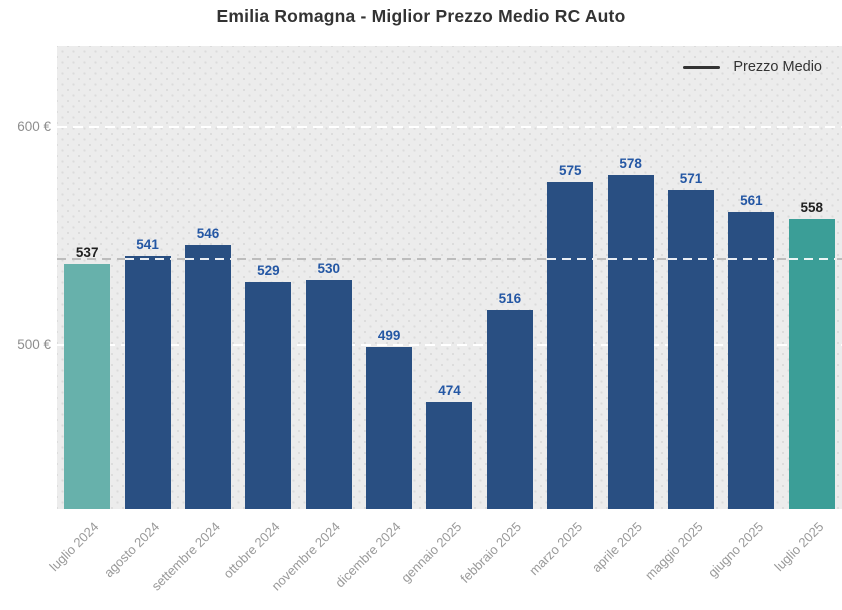  Describe the element at coordinates (812, 207) in the screenshot. I see `bar-value-label: 558` at that location.